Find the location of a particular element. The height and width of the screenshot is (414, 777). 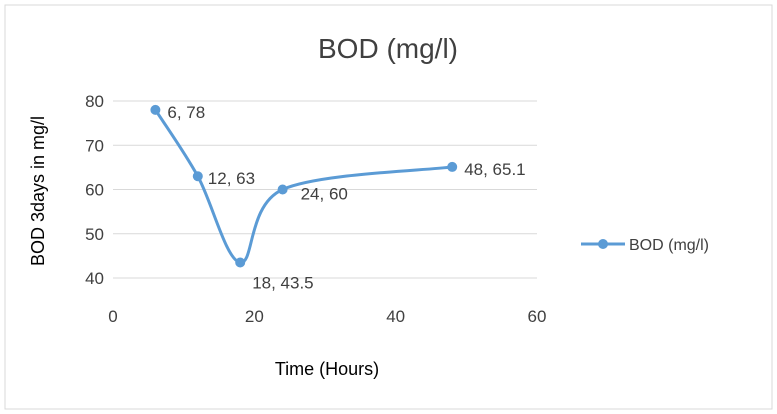

y-axis-ticks: 40 50 60 70 80 is located at coordinates (94, 190).